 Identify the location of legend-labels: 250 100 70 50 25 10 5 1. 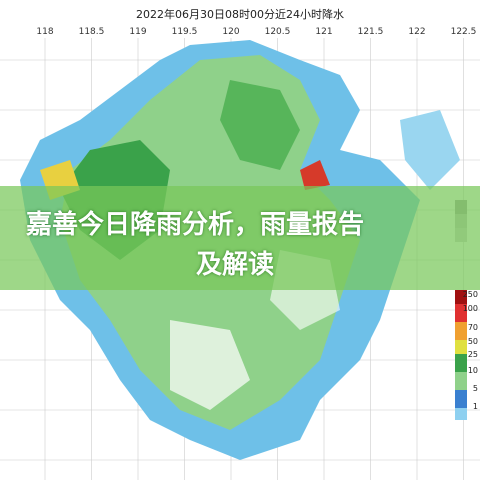
(470, 350).